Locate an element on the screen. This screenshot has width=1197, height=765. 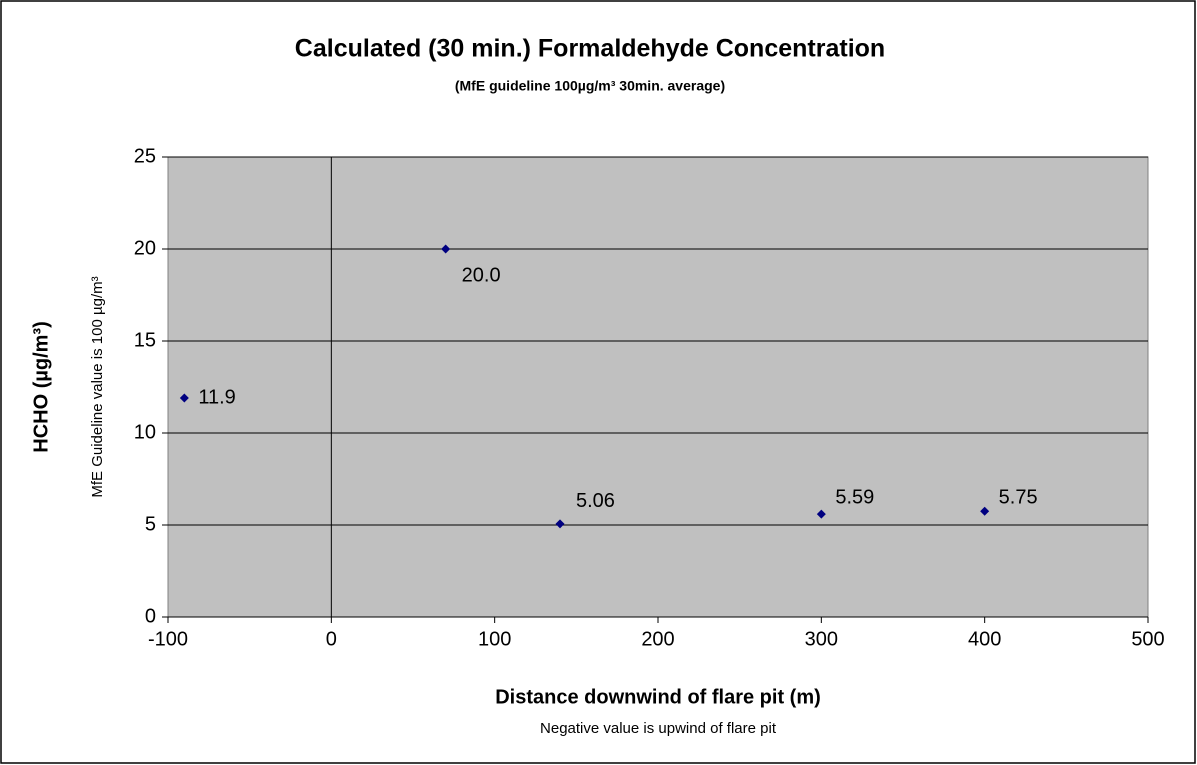
x-tick-label: 300 is located at coordinates (821, 639).